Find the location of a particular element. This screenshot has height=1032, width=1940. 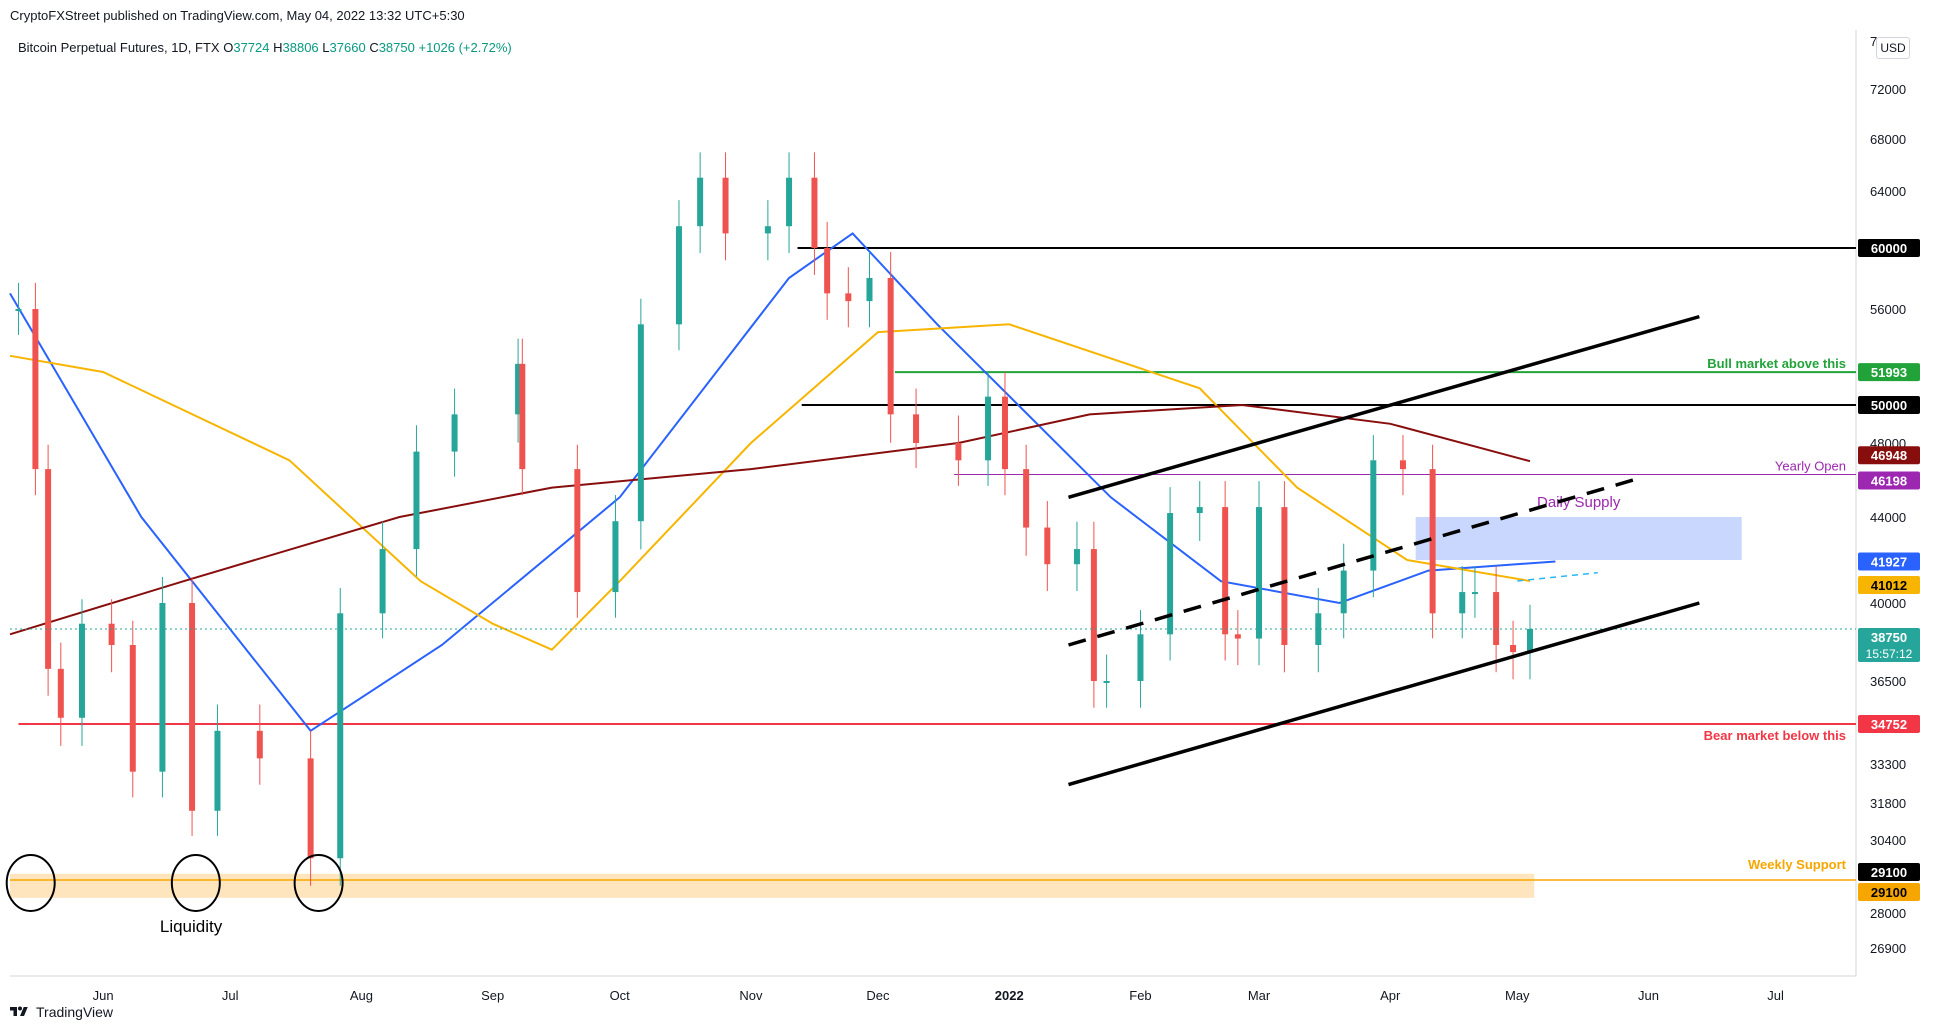

change-value: +1026 (+2.72%) is located at coordinates (465, 47).